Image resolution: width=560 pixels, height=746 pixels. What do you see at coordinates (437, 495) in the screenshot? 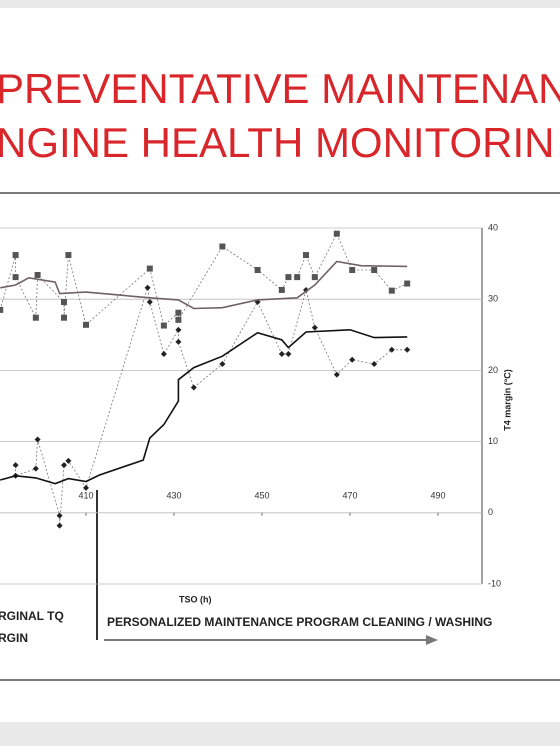
I see `x-tick-label: 490` at bounding box center [437, 495].